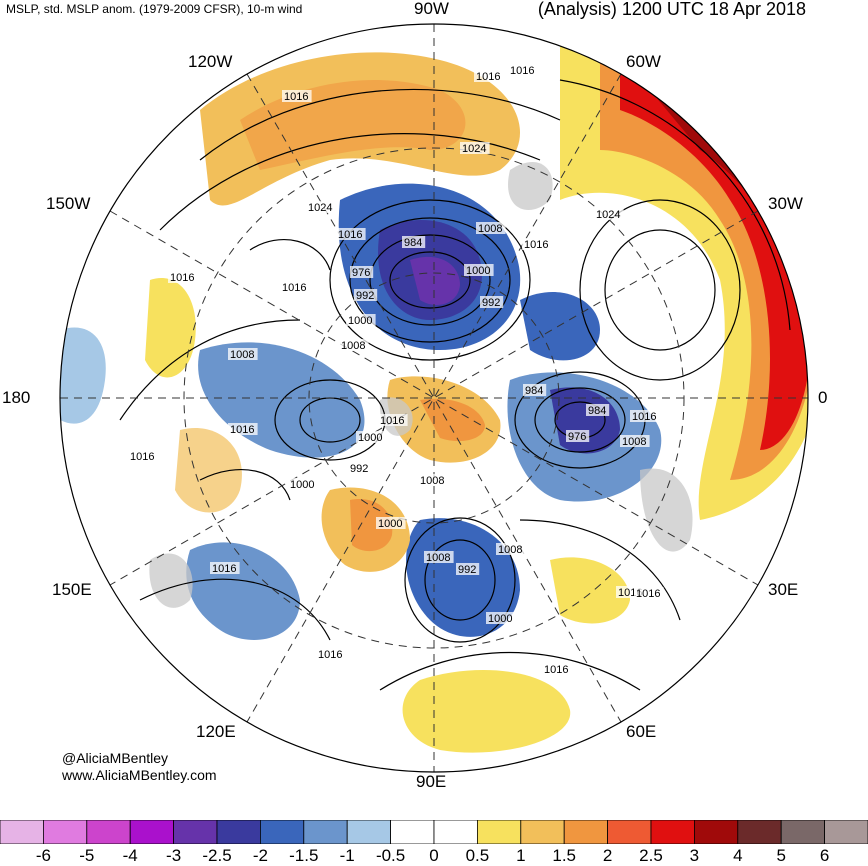 The image size is (868, 866). What do you see at coordinates (785, 203) in the screenshot?
I see `lon-label-30w: 30W` at bounding box center [785, 203].